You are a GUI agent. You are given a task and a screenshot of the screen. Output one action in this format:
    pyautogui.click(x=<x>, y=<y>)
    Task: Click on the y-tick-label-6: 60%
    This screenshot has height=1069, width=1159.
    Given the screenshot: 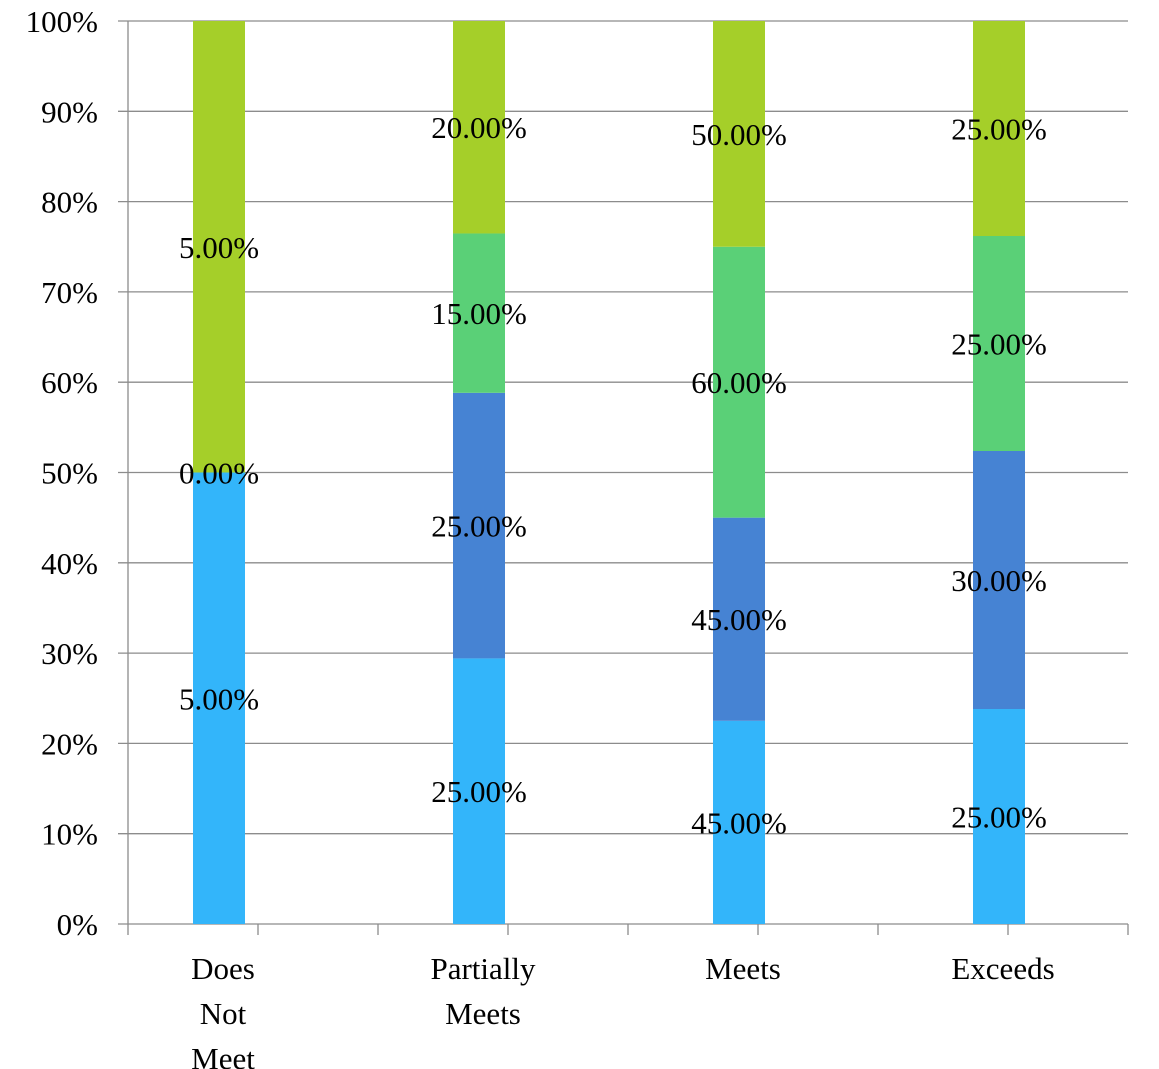 What is the action you would take?
    pyautogui.click(x=69, y=382)
    